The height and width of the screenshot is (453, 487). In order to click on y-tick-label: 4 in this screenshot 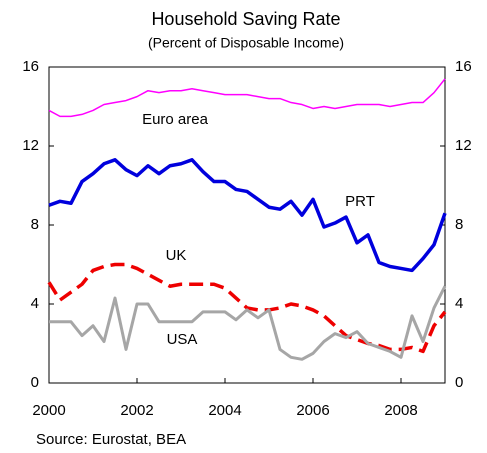, I will do `click(35, 303)`.